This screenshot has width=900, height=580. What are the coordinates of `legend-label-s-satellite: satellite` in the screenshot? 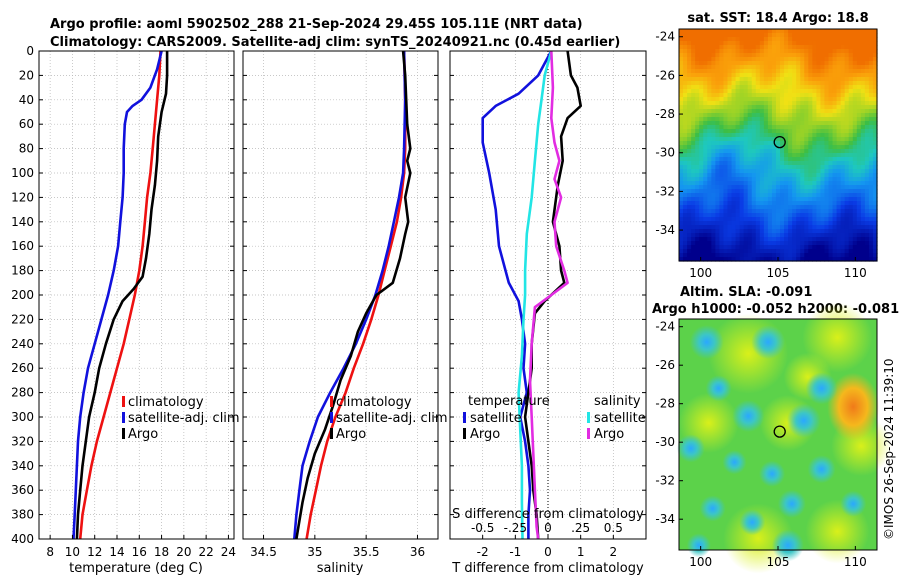 It's located at (620, 418).